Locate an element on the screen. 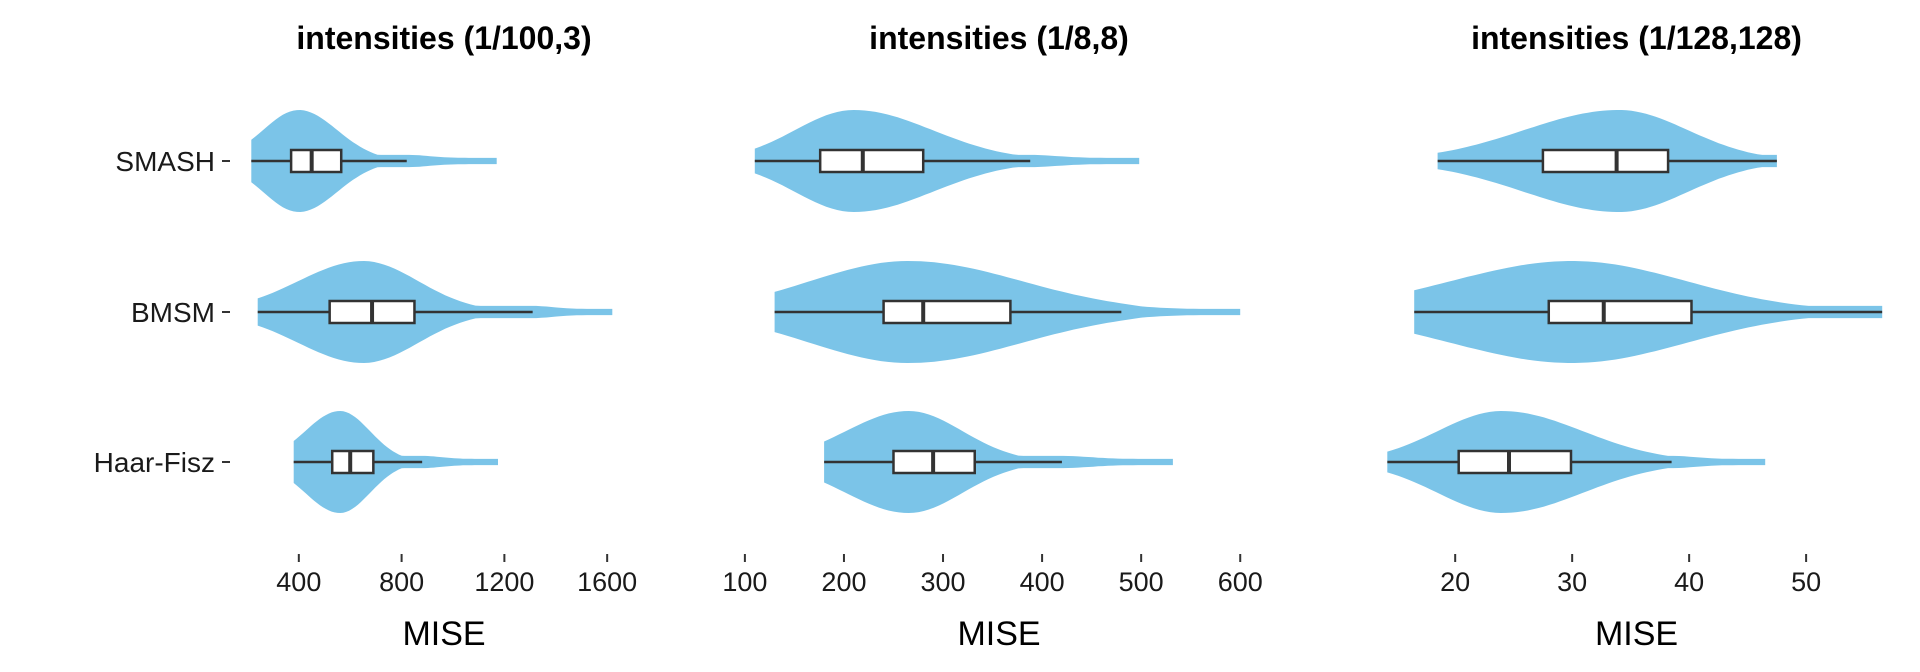 This screenshot has height=672, width=1920. panel-2-bmsm-box is located at coordinates (947, 312).